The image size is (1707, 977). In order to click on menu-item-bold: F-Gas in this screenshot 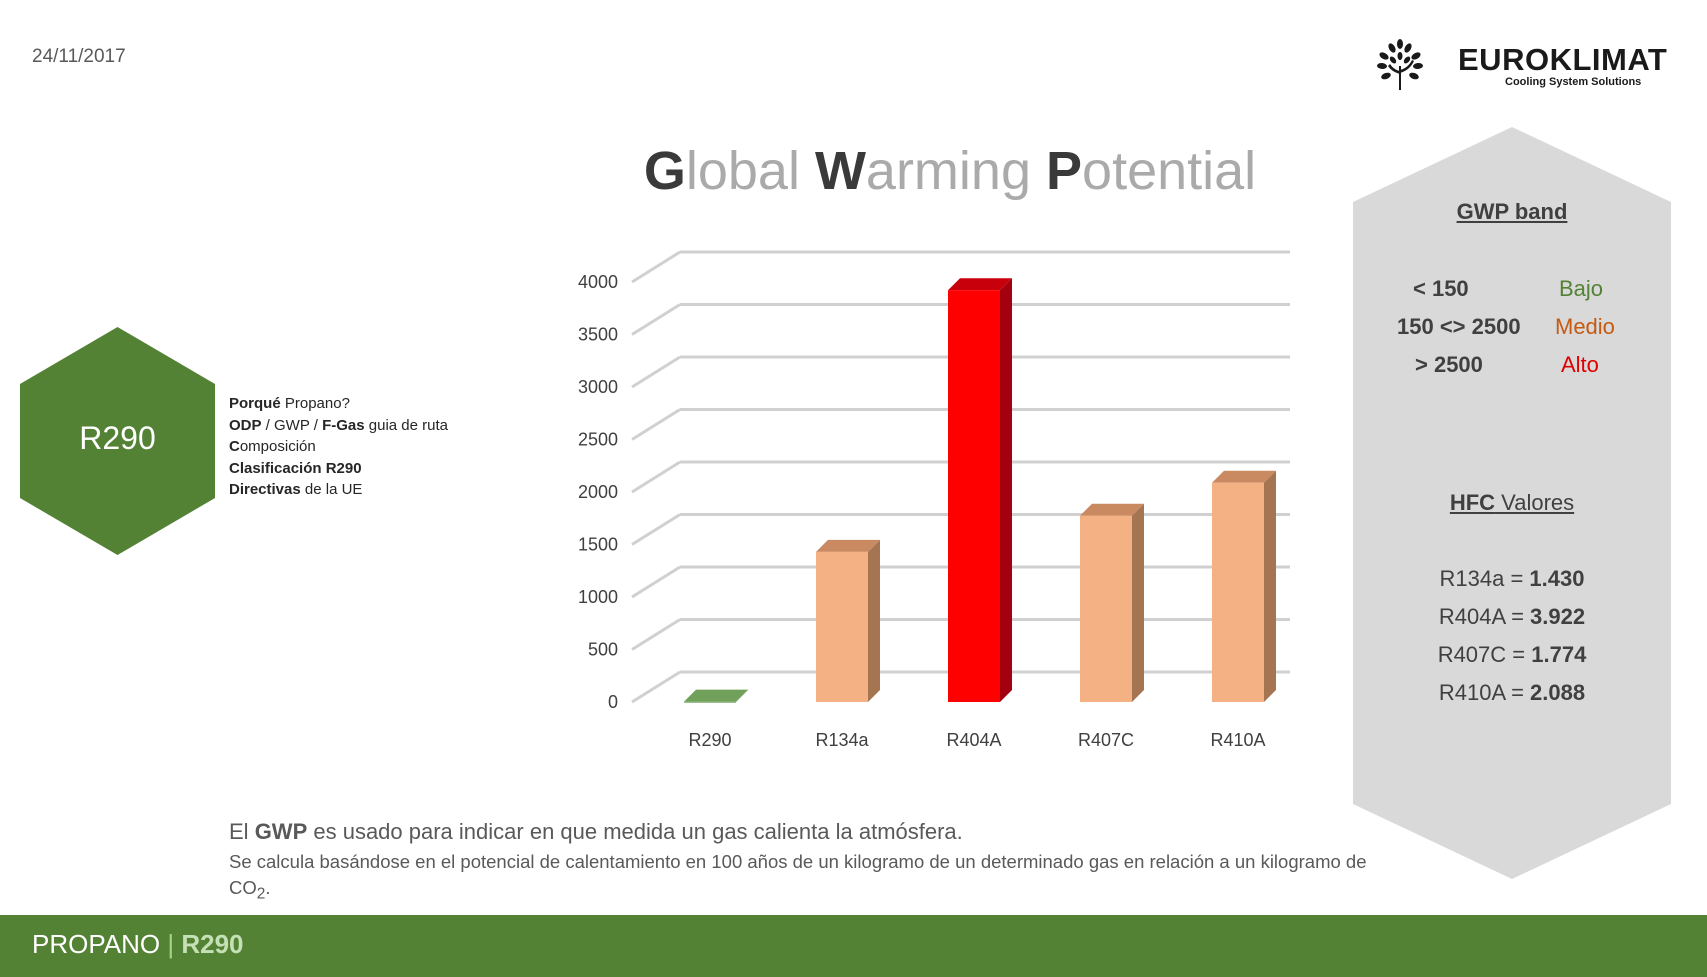, I will do `click(343, 425)`.